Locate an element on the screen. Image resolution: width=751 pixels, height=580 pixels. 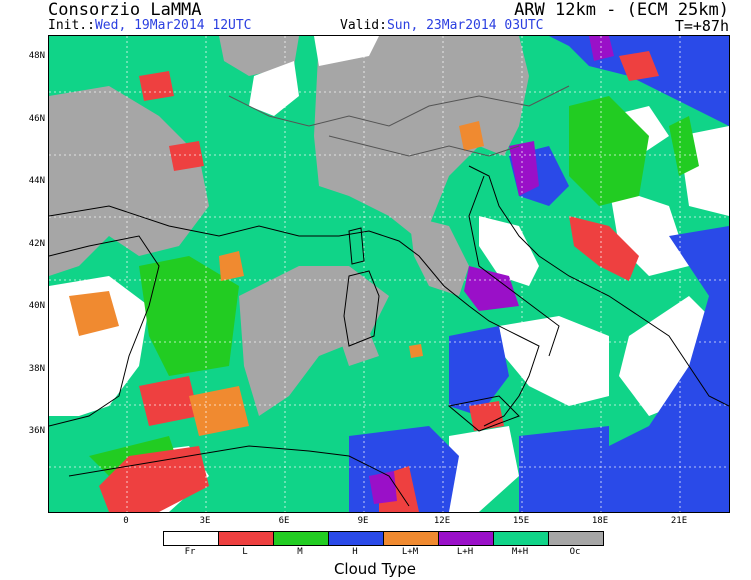
high-south-east is located at coordinates (564, 469).